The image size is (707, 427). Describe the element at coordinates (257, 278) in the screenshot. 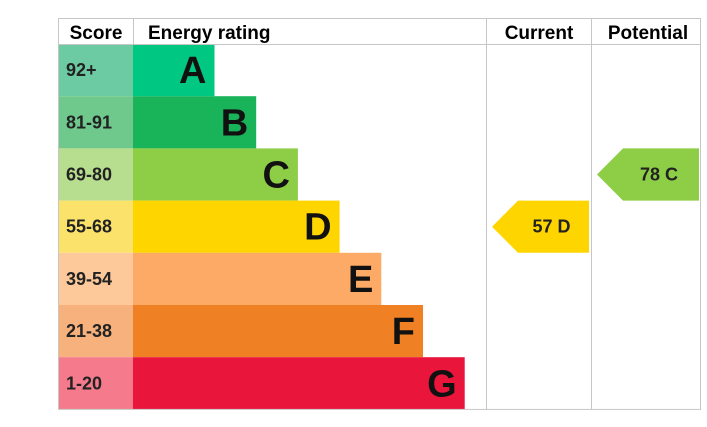

I see `rating-bar-e` at that location.